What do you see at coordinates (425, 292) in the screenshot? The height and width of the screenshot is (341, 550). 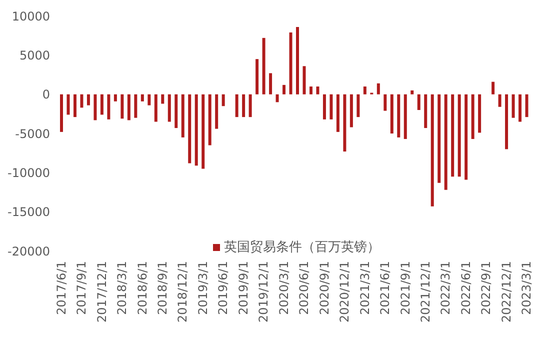 I see `x-tick-label: 2021/12/1` at bounding box center [425, 292].